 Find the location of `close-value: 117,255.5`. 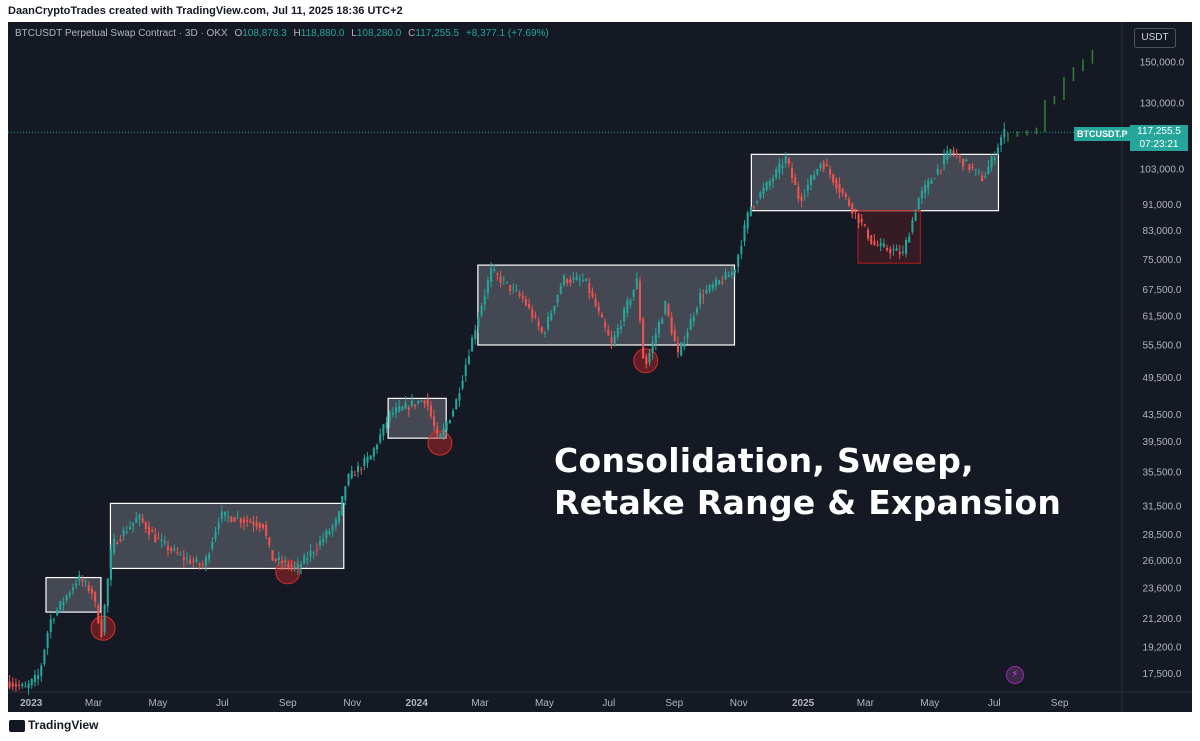

close-value: 117,255.5 is located at coordinates (437, 33).